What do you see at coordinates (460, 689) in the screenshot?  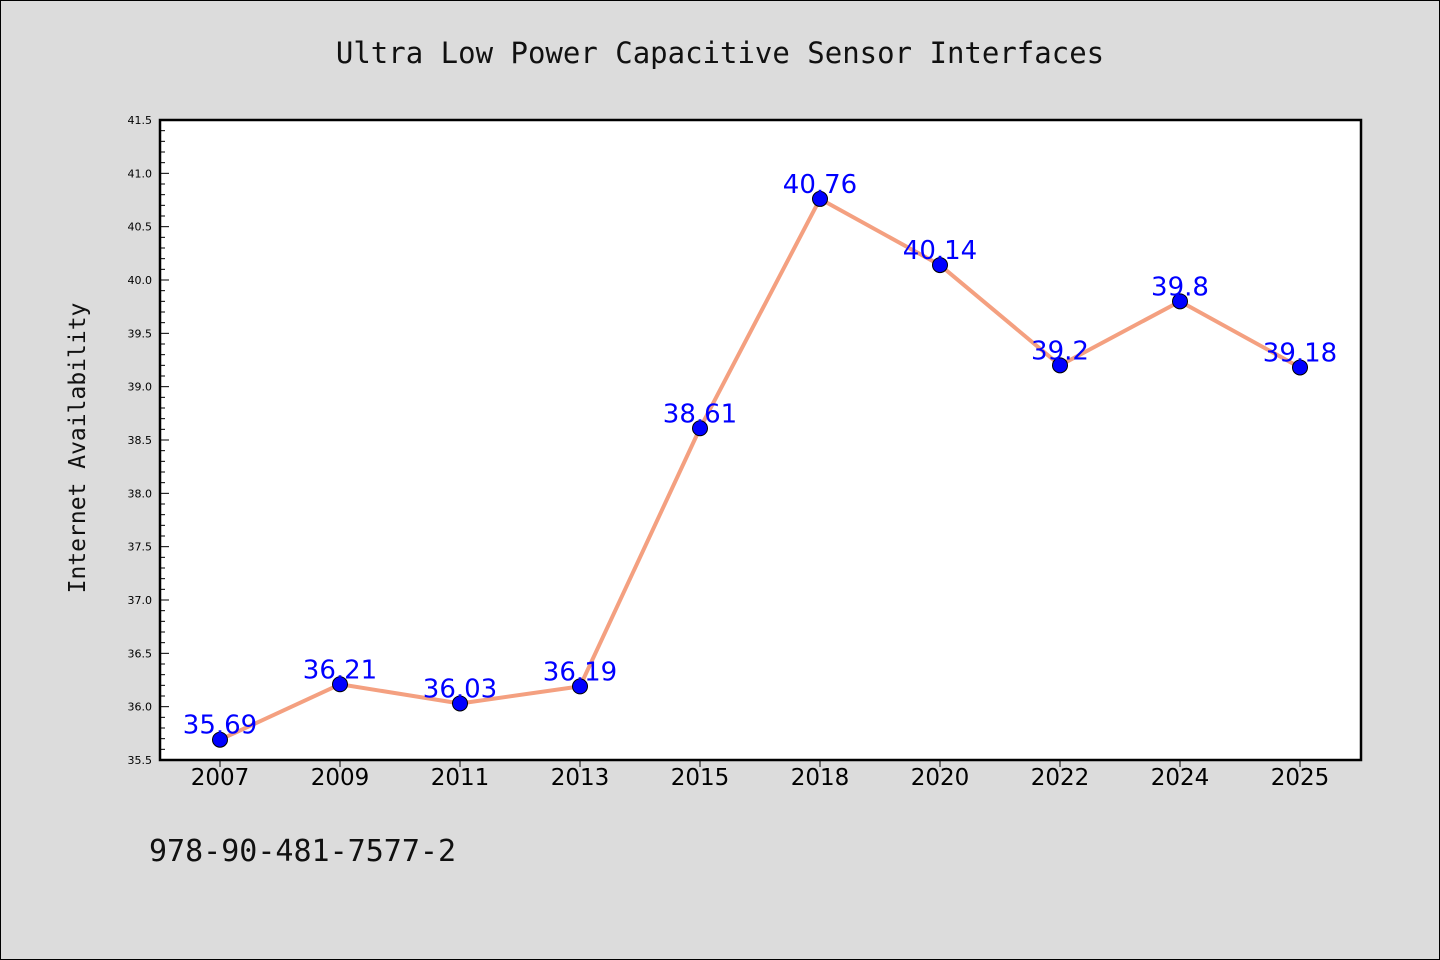 I see `data-label: 36.03` at bounding box center [460, 689].